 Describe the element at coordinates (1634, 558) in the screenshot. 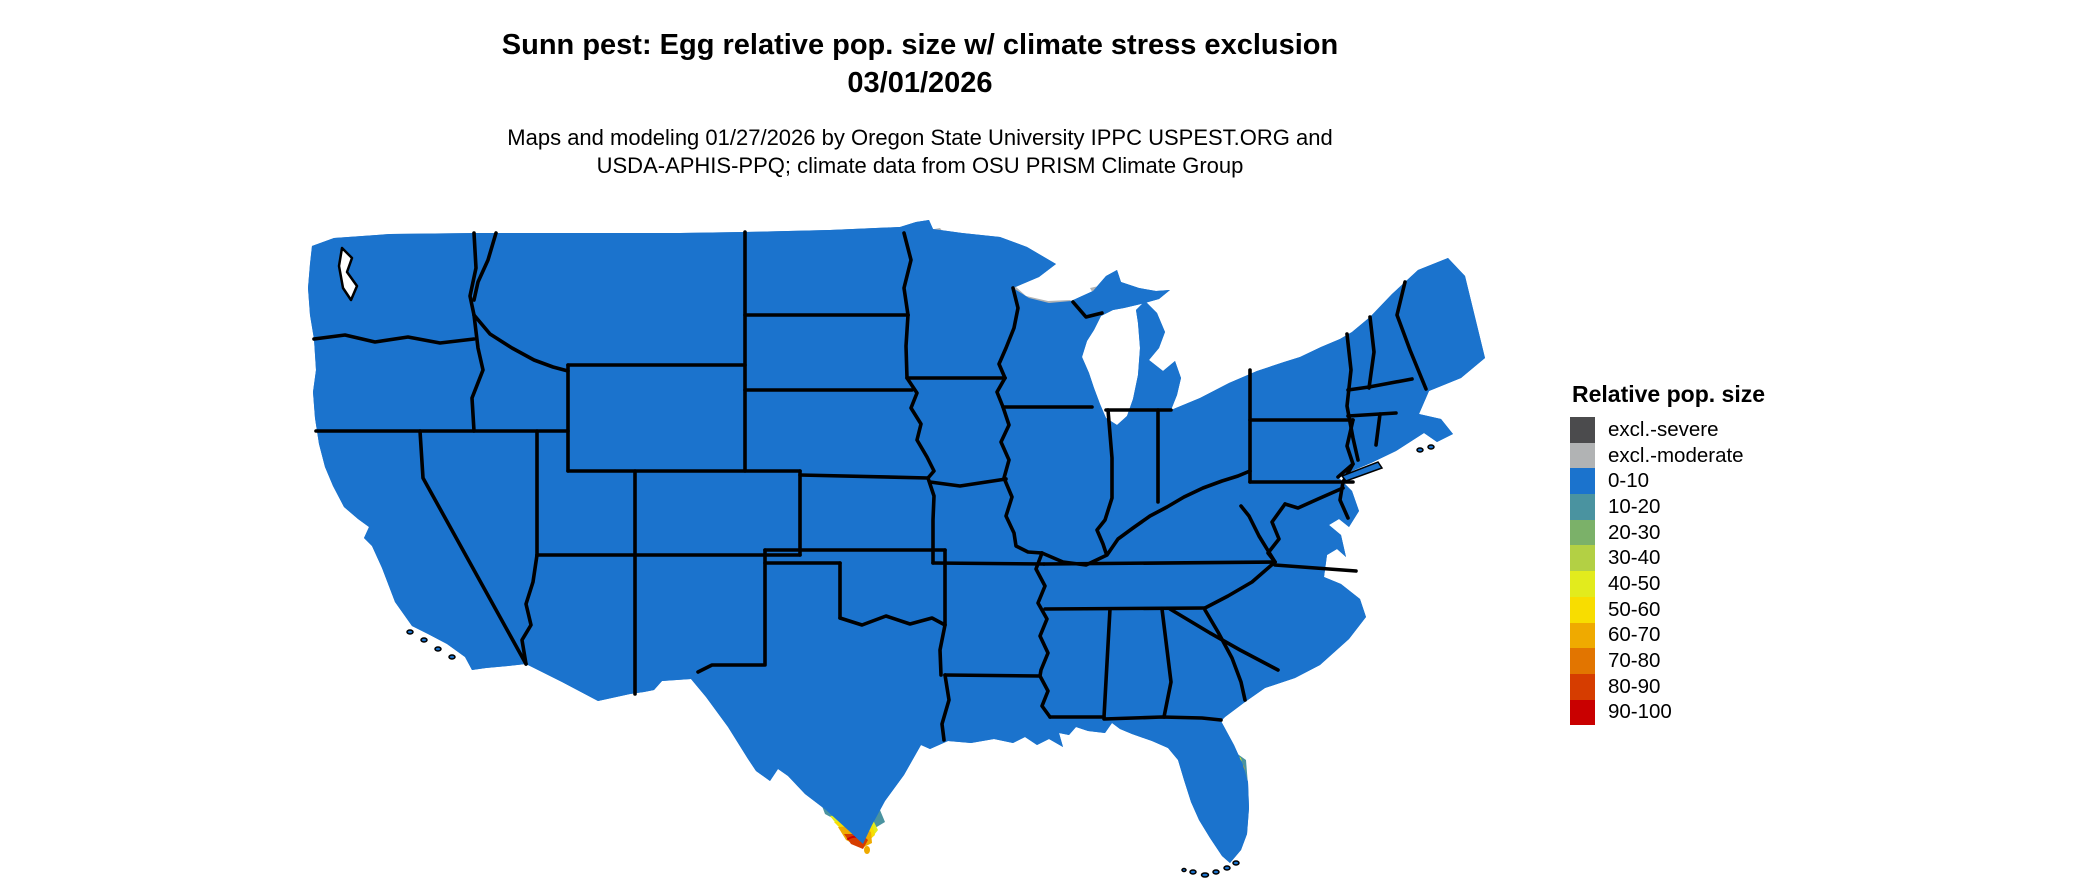

I see `legend-item-label: 30-40` at that location.